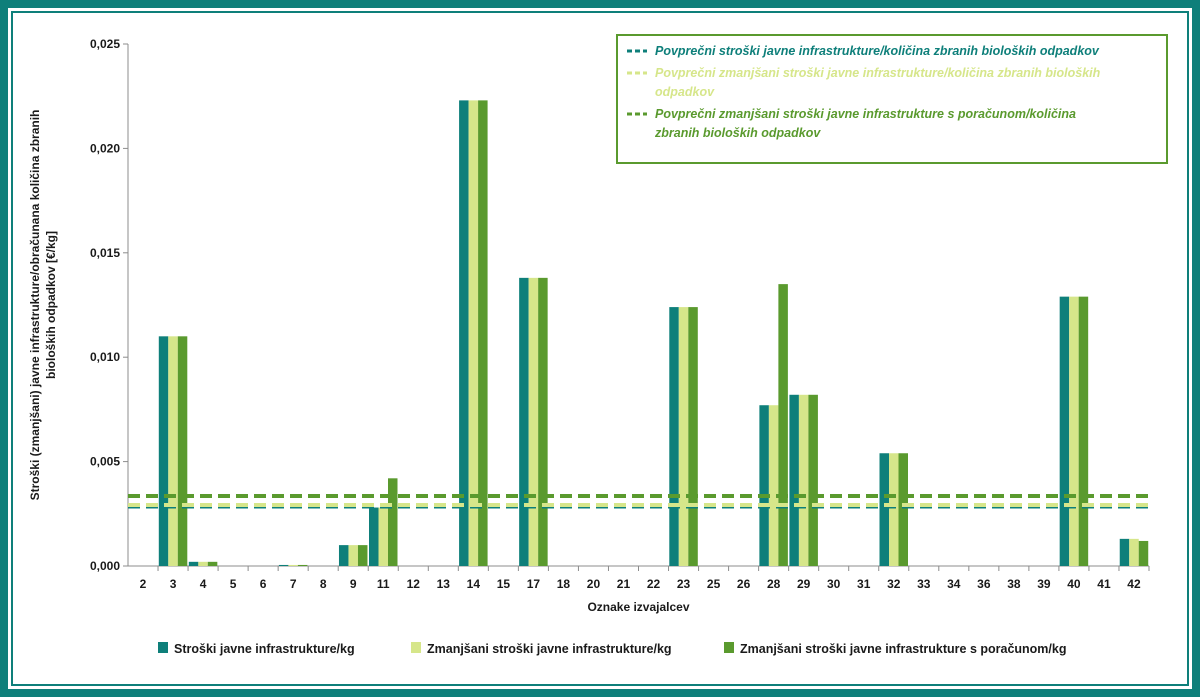 The image size is (1200, 697). What do you see at coordinates (654, 584) in the screenshot?
I see `x-tick-label: 22` at bounding box center [654, 584].